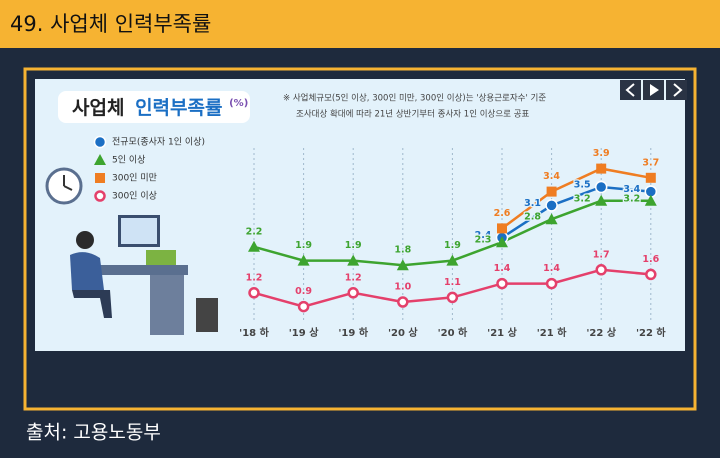  What do you see at coordinates (413, 114) in the screenshot?
I see `note-line: 조사대상 확대에 따라 21년 상반기부터 종사자 1인 이상으로 공표` at bounding box center [413, 114].